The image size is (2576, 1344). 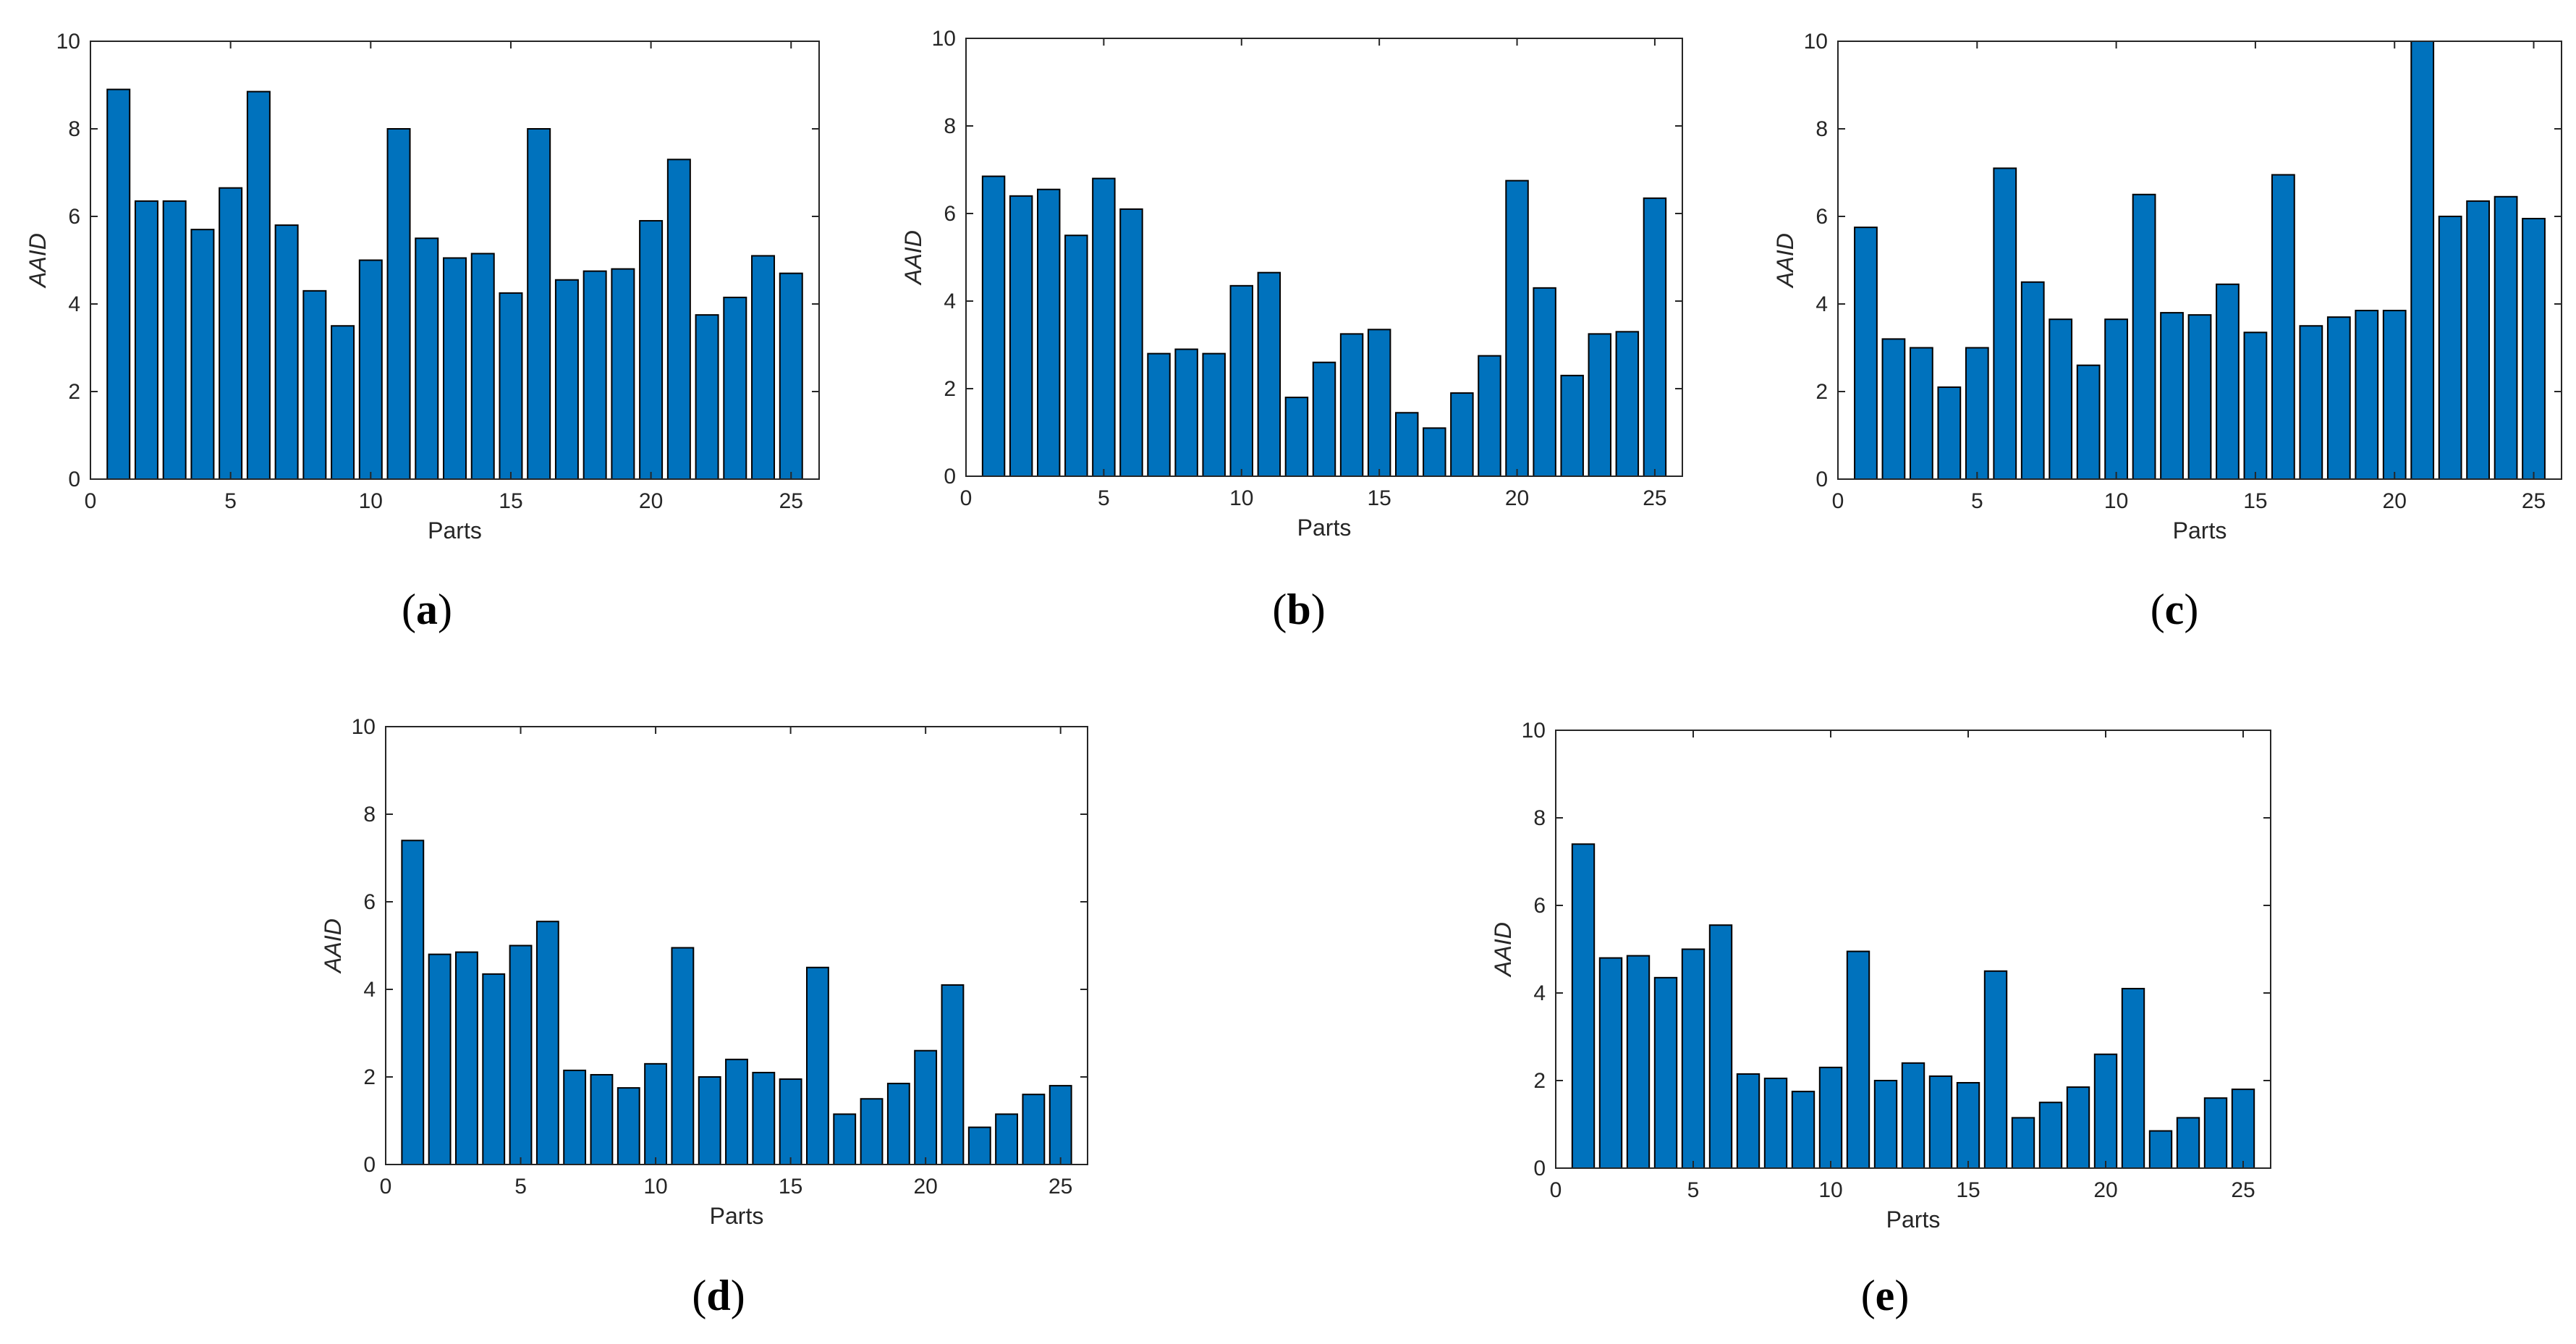 I want to click on caption-b: (b), so click(x=1298, y=609).